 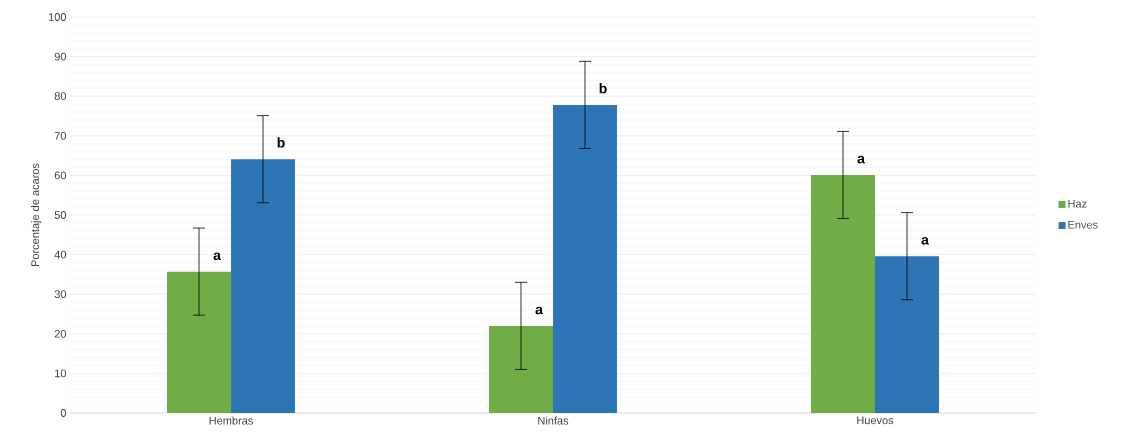 What do you see at coordinates (875, 420) in the screenshot?
I see `x-tick-label: Huevos` at bounding box center [875, 420].